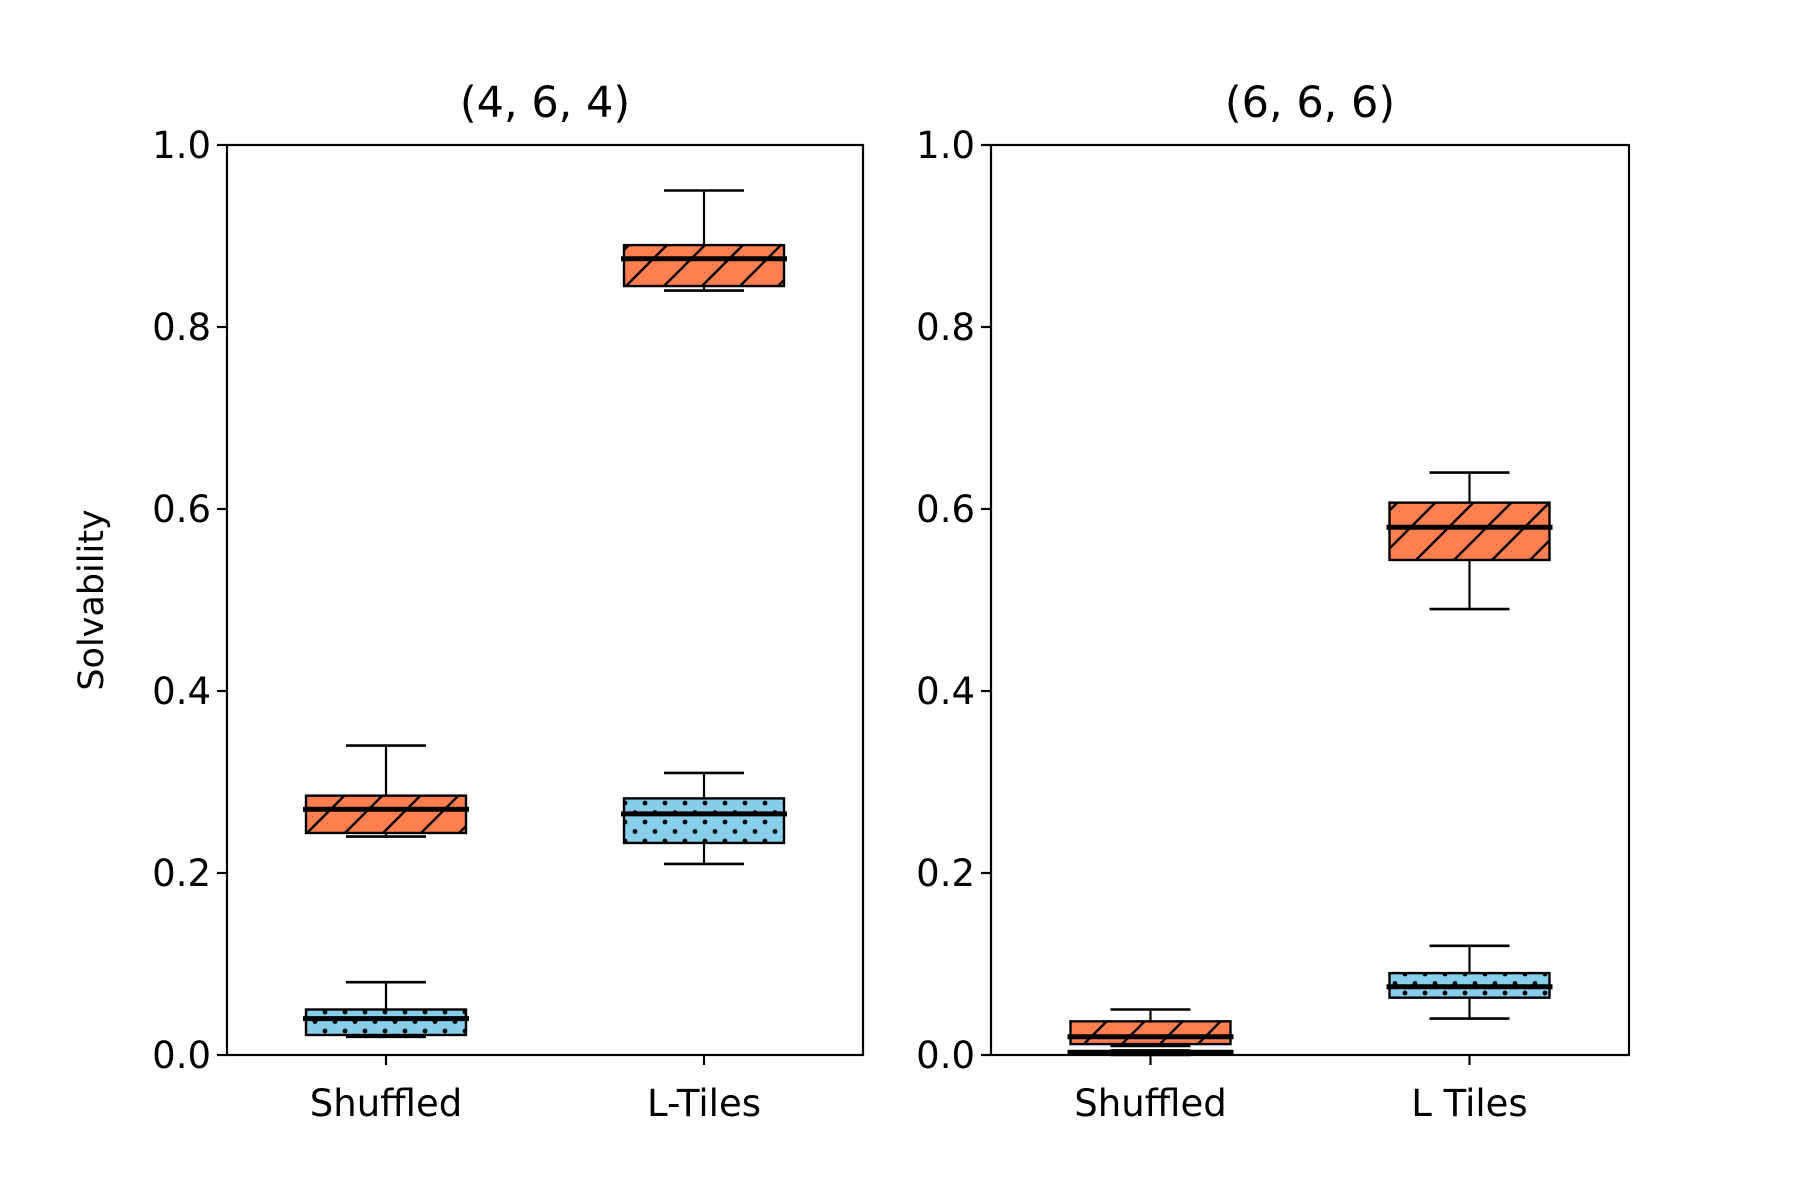  What do you see at coordinates (1310, 103) in the screenshot?
I see `chart-title-right: (6, 6, 6)` at bounding box center [1310, 103].